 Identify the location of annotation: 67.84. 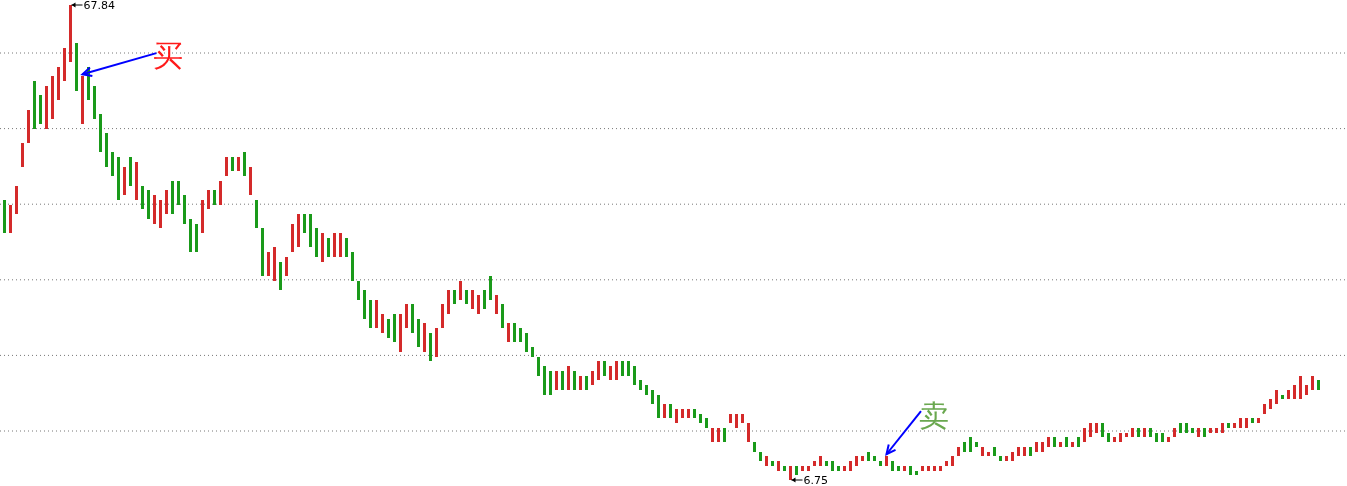
(99, 6).